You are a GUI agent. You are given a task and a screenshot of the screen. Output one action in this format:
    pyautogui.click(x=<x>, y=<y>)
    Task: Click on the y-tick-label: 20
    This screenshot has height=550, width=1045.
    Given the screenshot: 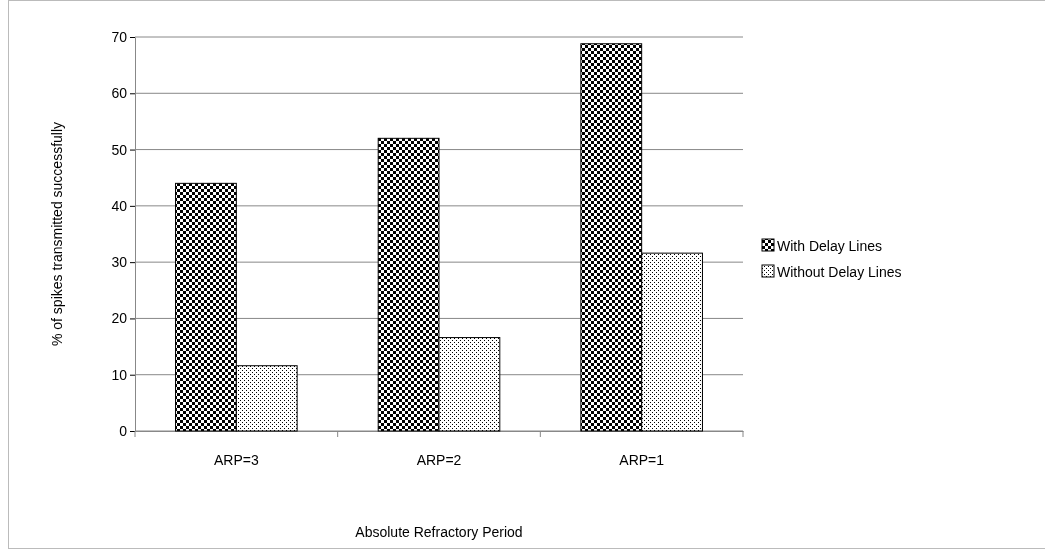 What is the action you would take?
    pyautogui.click(x=119, y=318)
    